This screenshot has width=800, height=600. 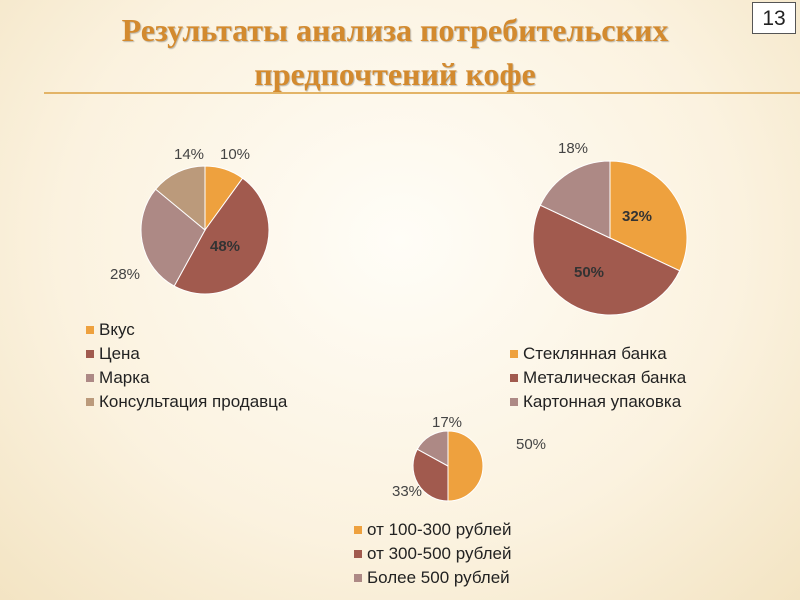 I want to click on legend-item: Консультация продавца, so click(x=186, y=402).